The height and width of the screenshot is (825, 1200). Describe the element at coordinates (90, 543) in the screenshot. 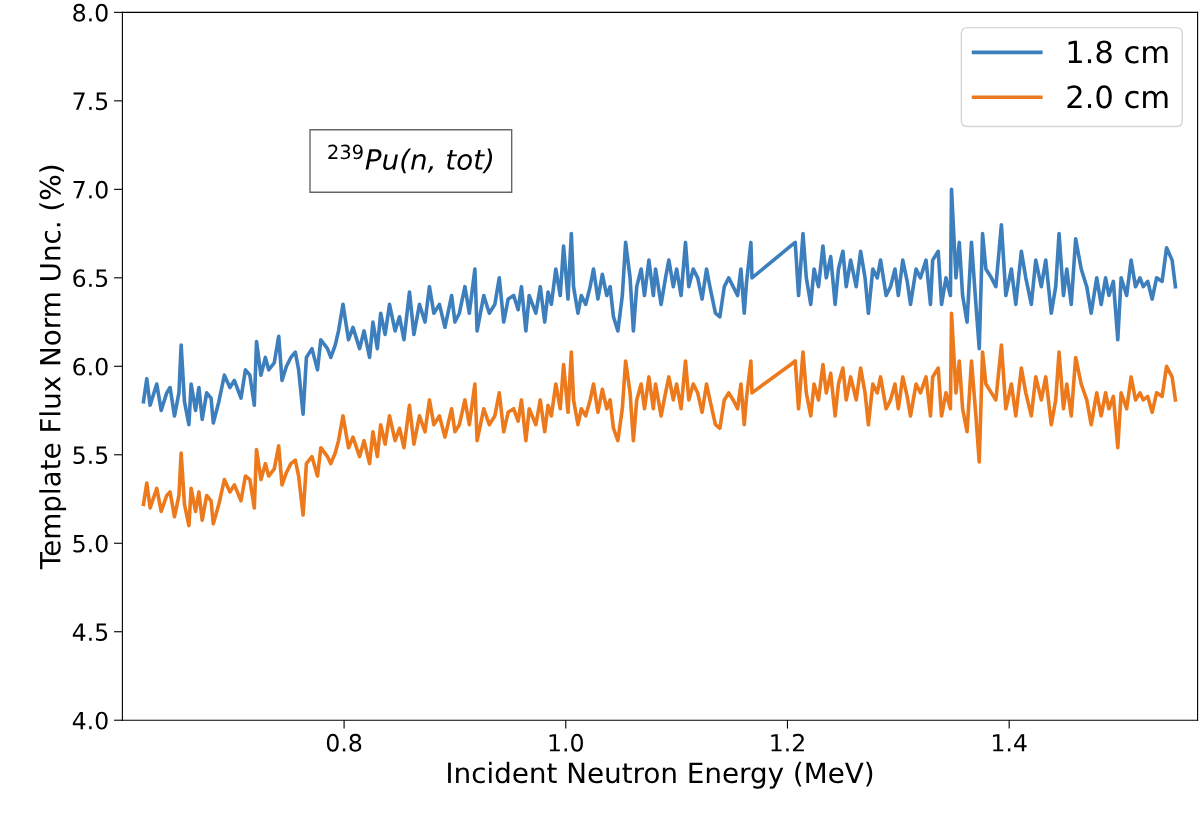

I see `y-tick-label: 5.0` at that location.